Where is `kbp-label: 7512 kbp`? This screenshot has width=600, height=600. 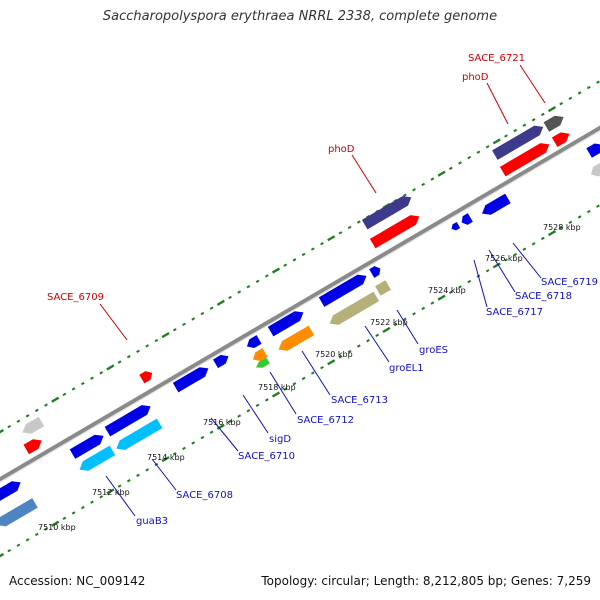
kbp-label: 7512 kbp is located at coordinates (111, 492).